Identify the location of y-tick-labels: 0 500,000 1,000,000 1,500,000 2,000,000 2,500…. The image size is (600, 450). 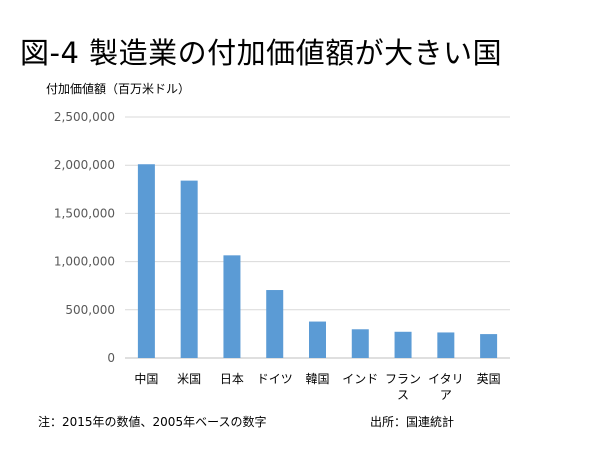
(84, 237).